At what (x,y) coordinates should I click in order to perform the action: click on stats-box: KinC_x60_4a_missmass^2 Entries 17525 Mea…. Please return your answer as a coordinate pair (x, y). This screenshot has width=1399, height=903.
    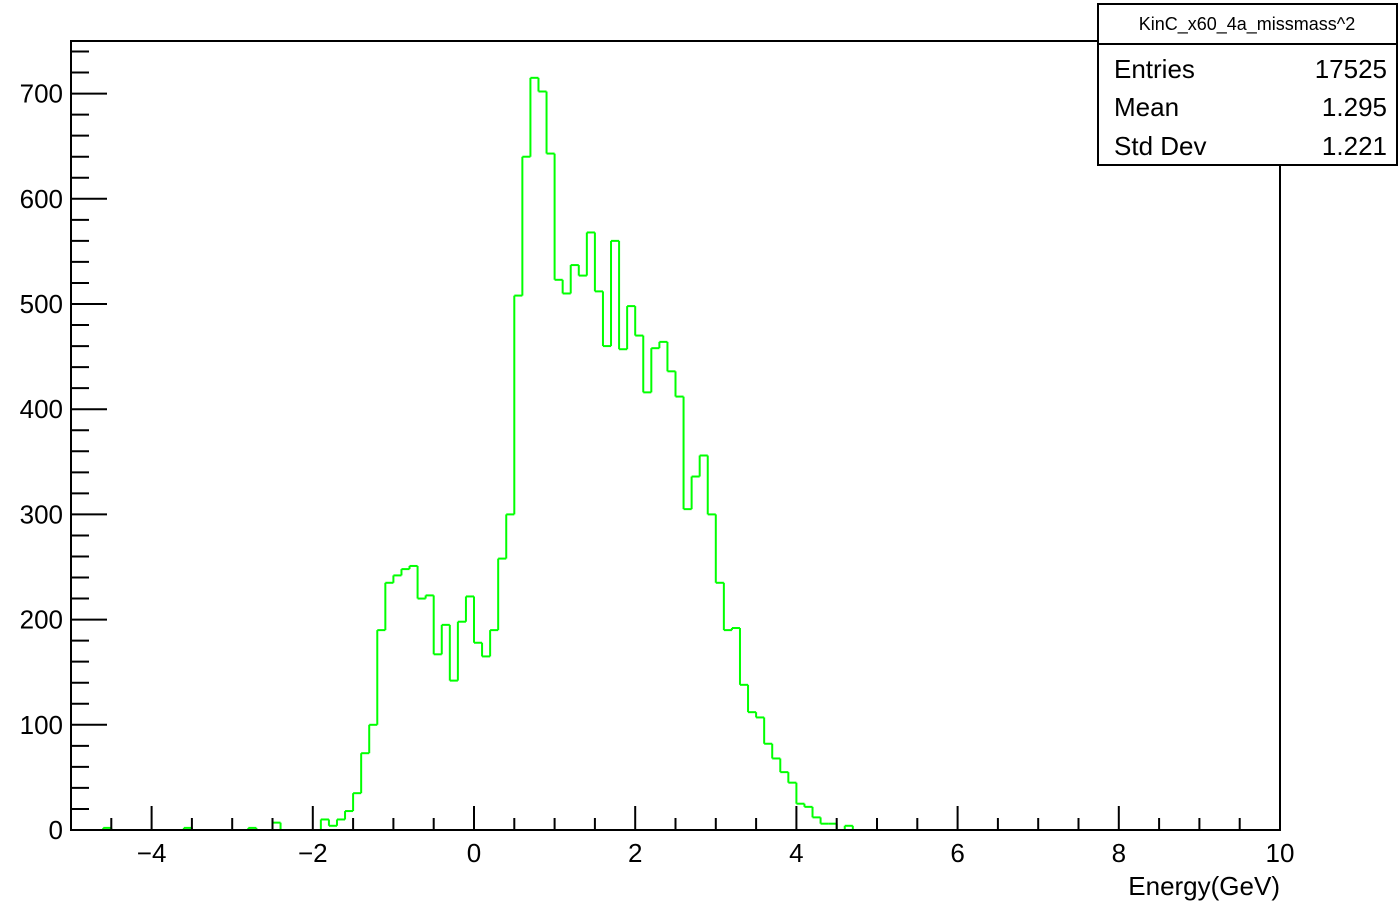
    Looking at the image, I should click on (1247, 84).